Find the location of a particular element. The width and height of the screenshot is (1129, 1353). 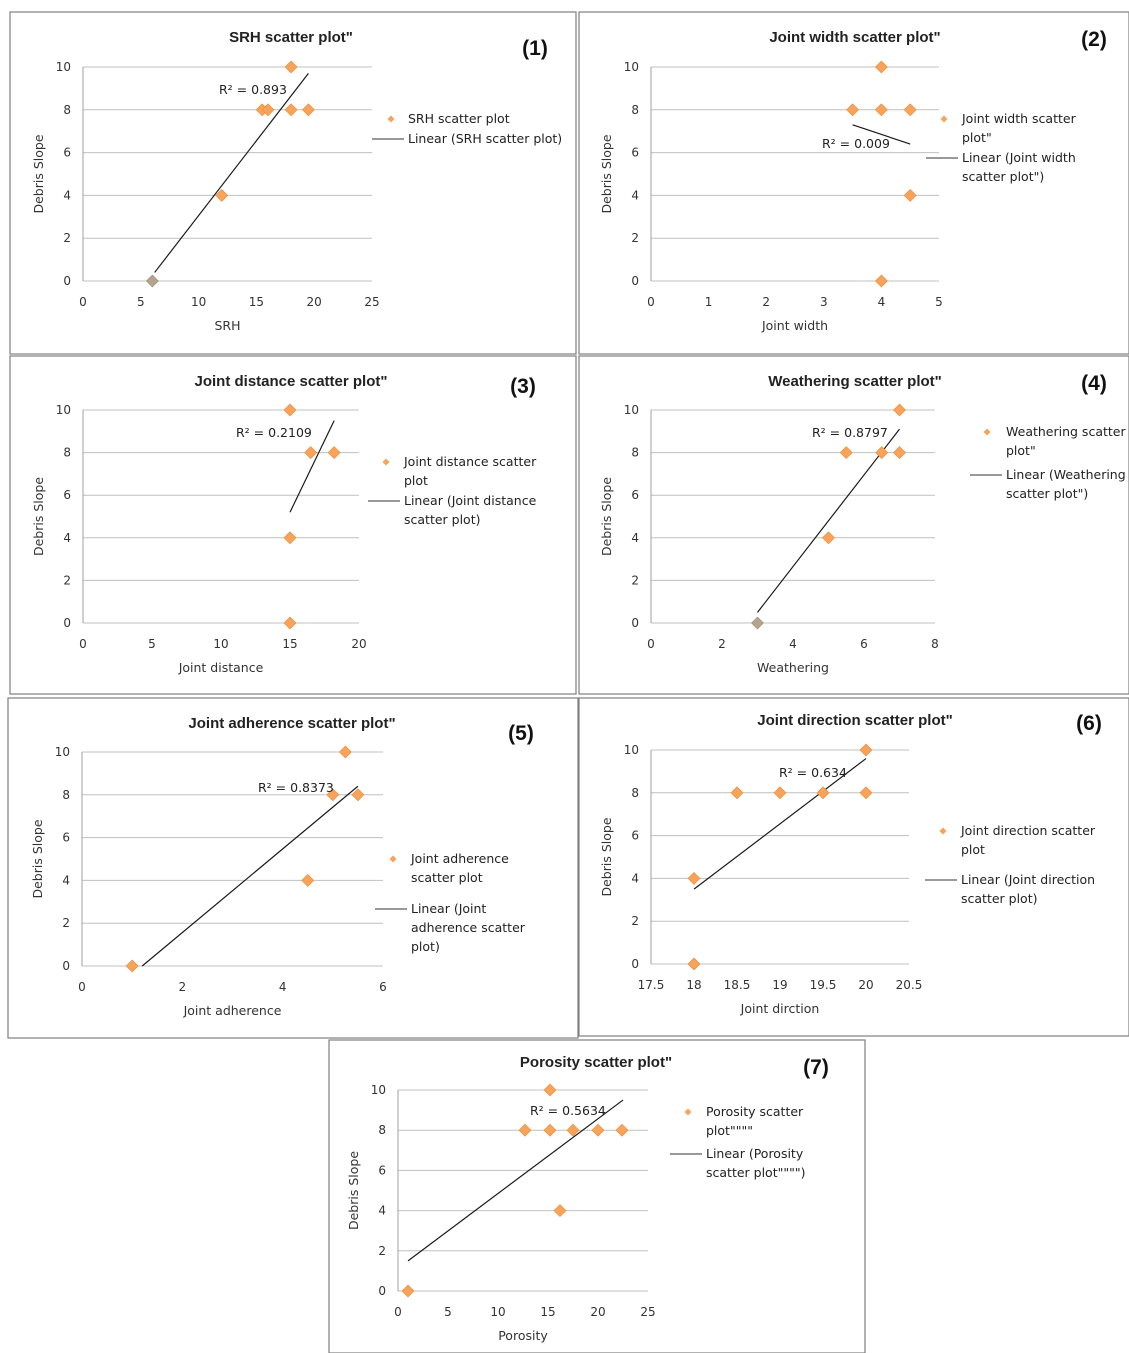

panel-number: (4) is located at coordinates (1094, 383).